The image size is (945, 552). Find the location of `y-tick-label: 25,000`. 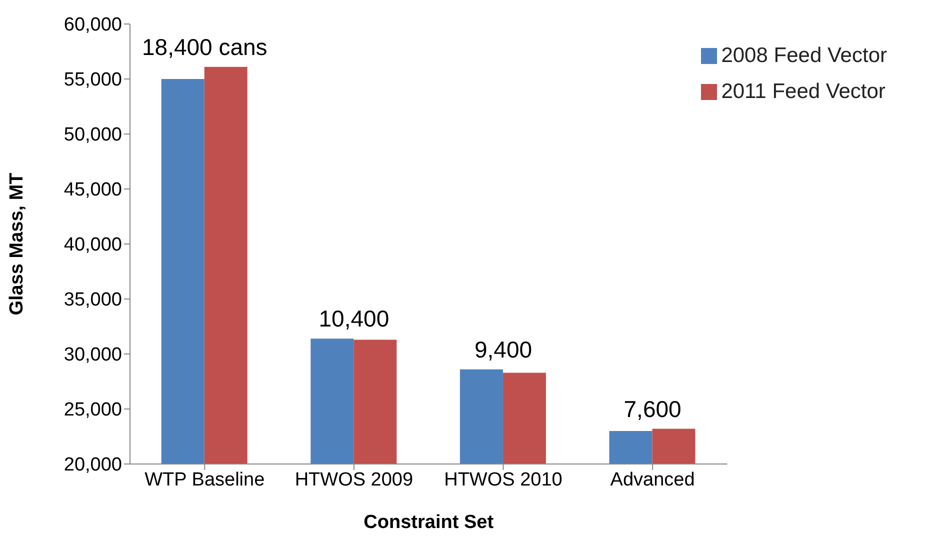

y-tick-label: 25,000 is located at coordinates (93, 410).